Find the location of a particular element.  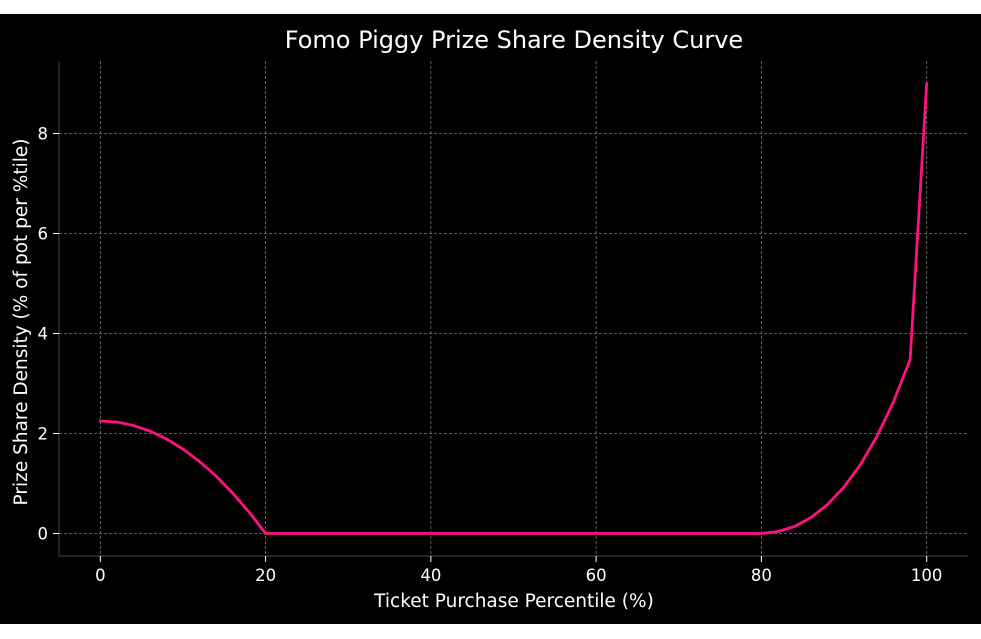

x-tick-label: 60 is located at coordinates (596, 575).